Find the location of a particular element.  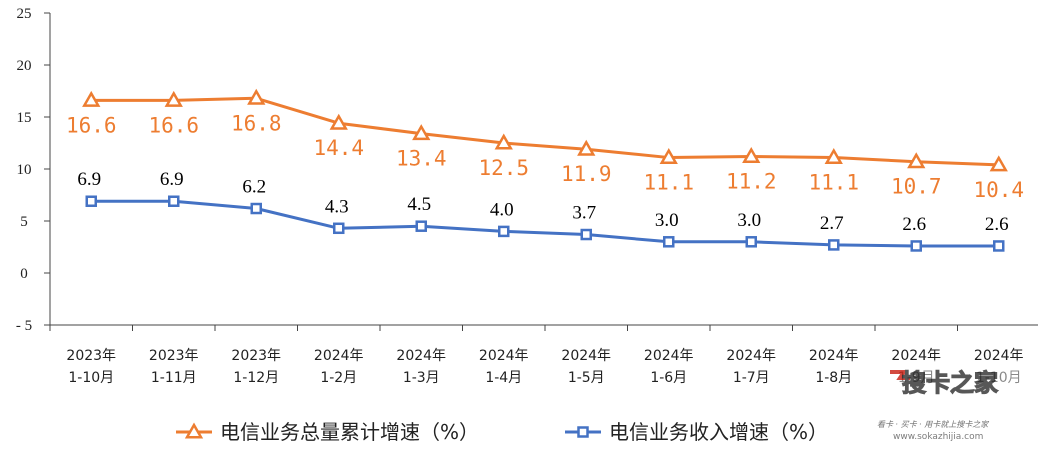

data-label: 12.5 is located at coordinates (503, 168).